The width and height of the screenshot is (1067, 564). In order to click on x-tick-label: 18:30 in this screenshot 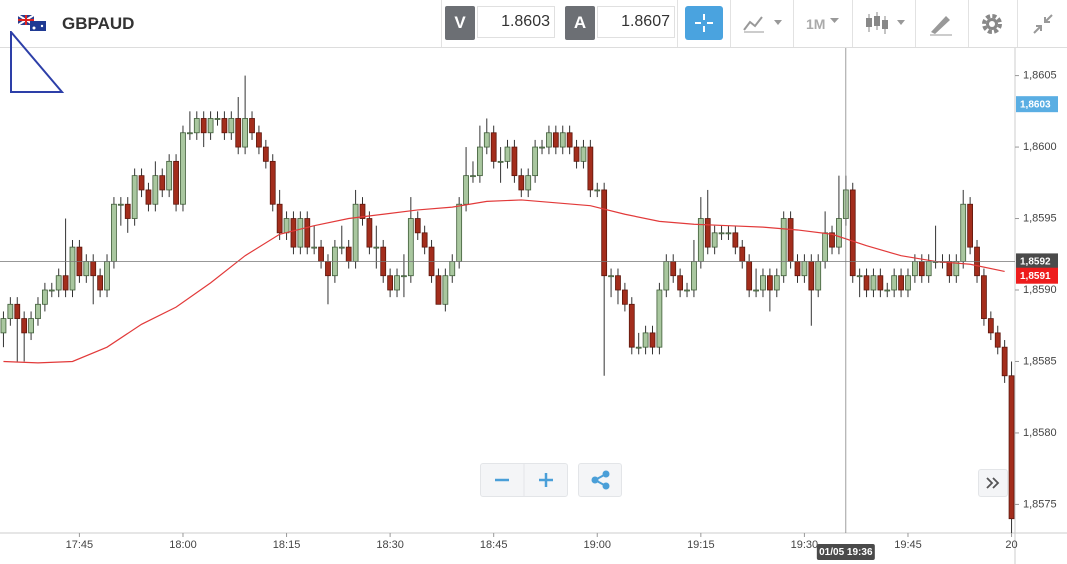, I will do `click(390, 545)`.